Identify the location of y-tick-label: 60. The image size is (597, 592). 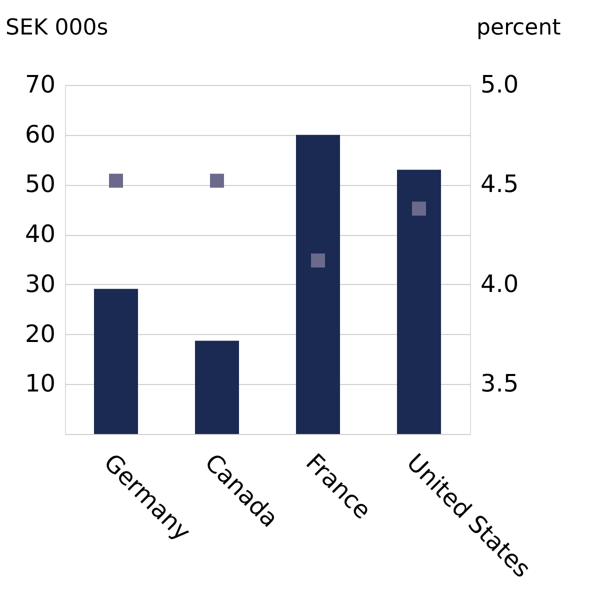
(40, 134).